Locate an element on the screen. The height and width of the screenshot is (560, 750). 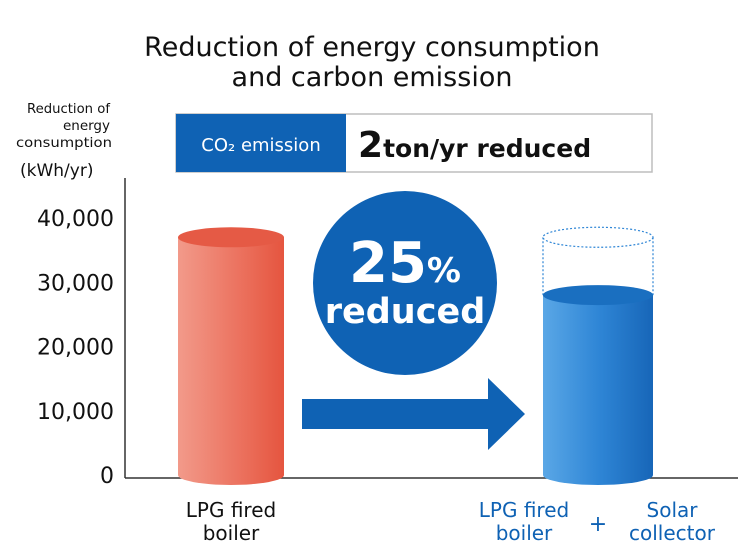
y-axis-unit: (kWh/yr) is located at coordinates (56, 171).